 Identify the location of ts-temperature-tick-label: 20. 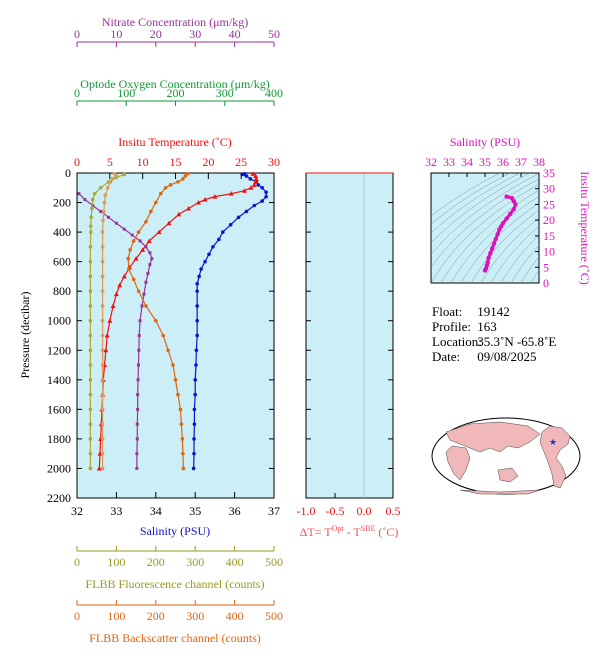
(549, 220).